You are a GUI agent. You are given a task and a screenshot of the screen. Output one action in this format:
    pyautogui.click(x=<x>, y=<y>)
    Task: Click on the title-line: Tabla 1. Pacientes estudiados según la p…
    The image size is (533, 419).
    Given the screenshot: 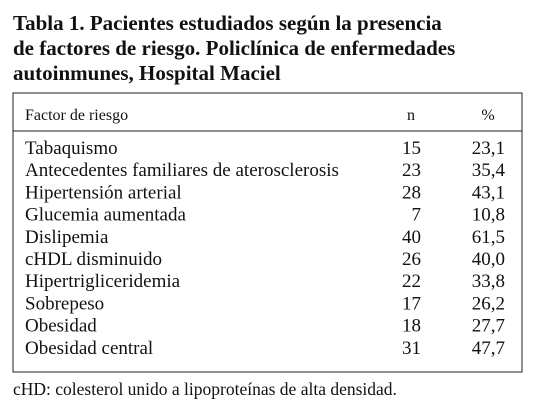 What is the action you would take?
    pyautogui.click(x=227, y=23)
    